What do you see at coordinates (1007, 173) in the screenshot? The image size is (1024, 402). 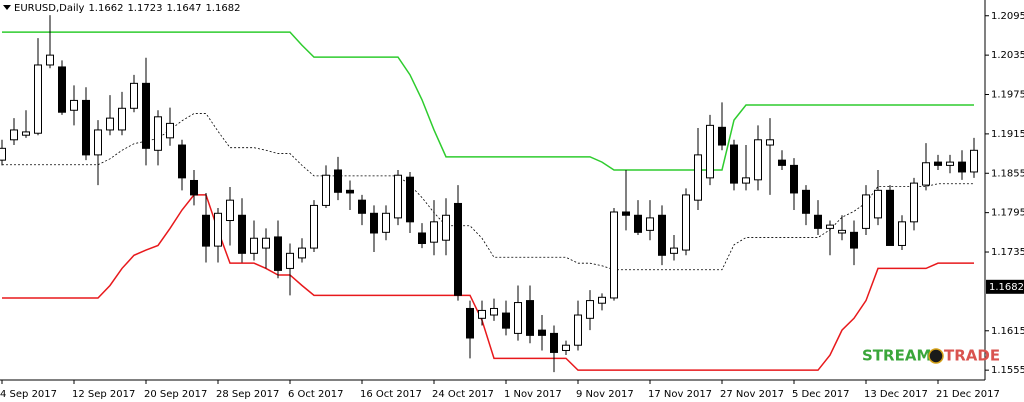 I see `y-tick-label: 1.1855` at bounding box center [1007, 173].